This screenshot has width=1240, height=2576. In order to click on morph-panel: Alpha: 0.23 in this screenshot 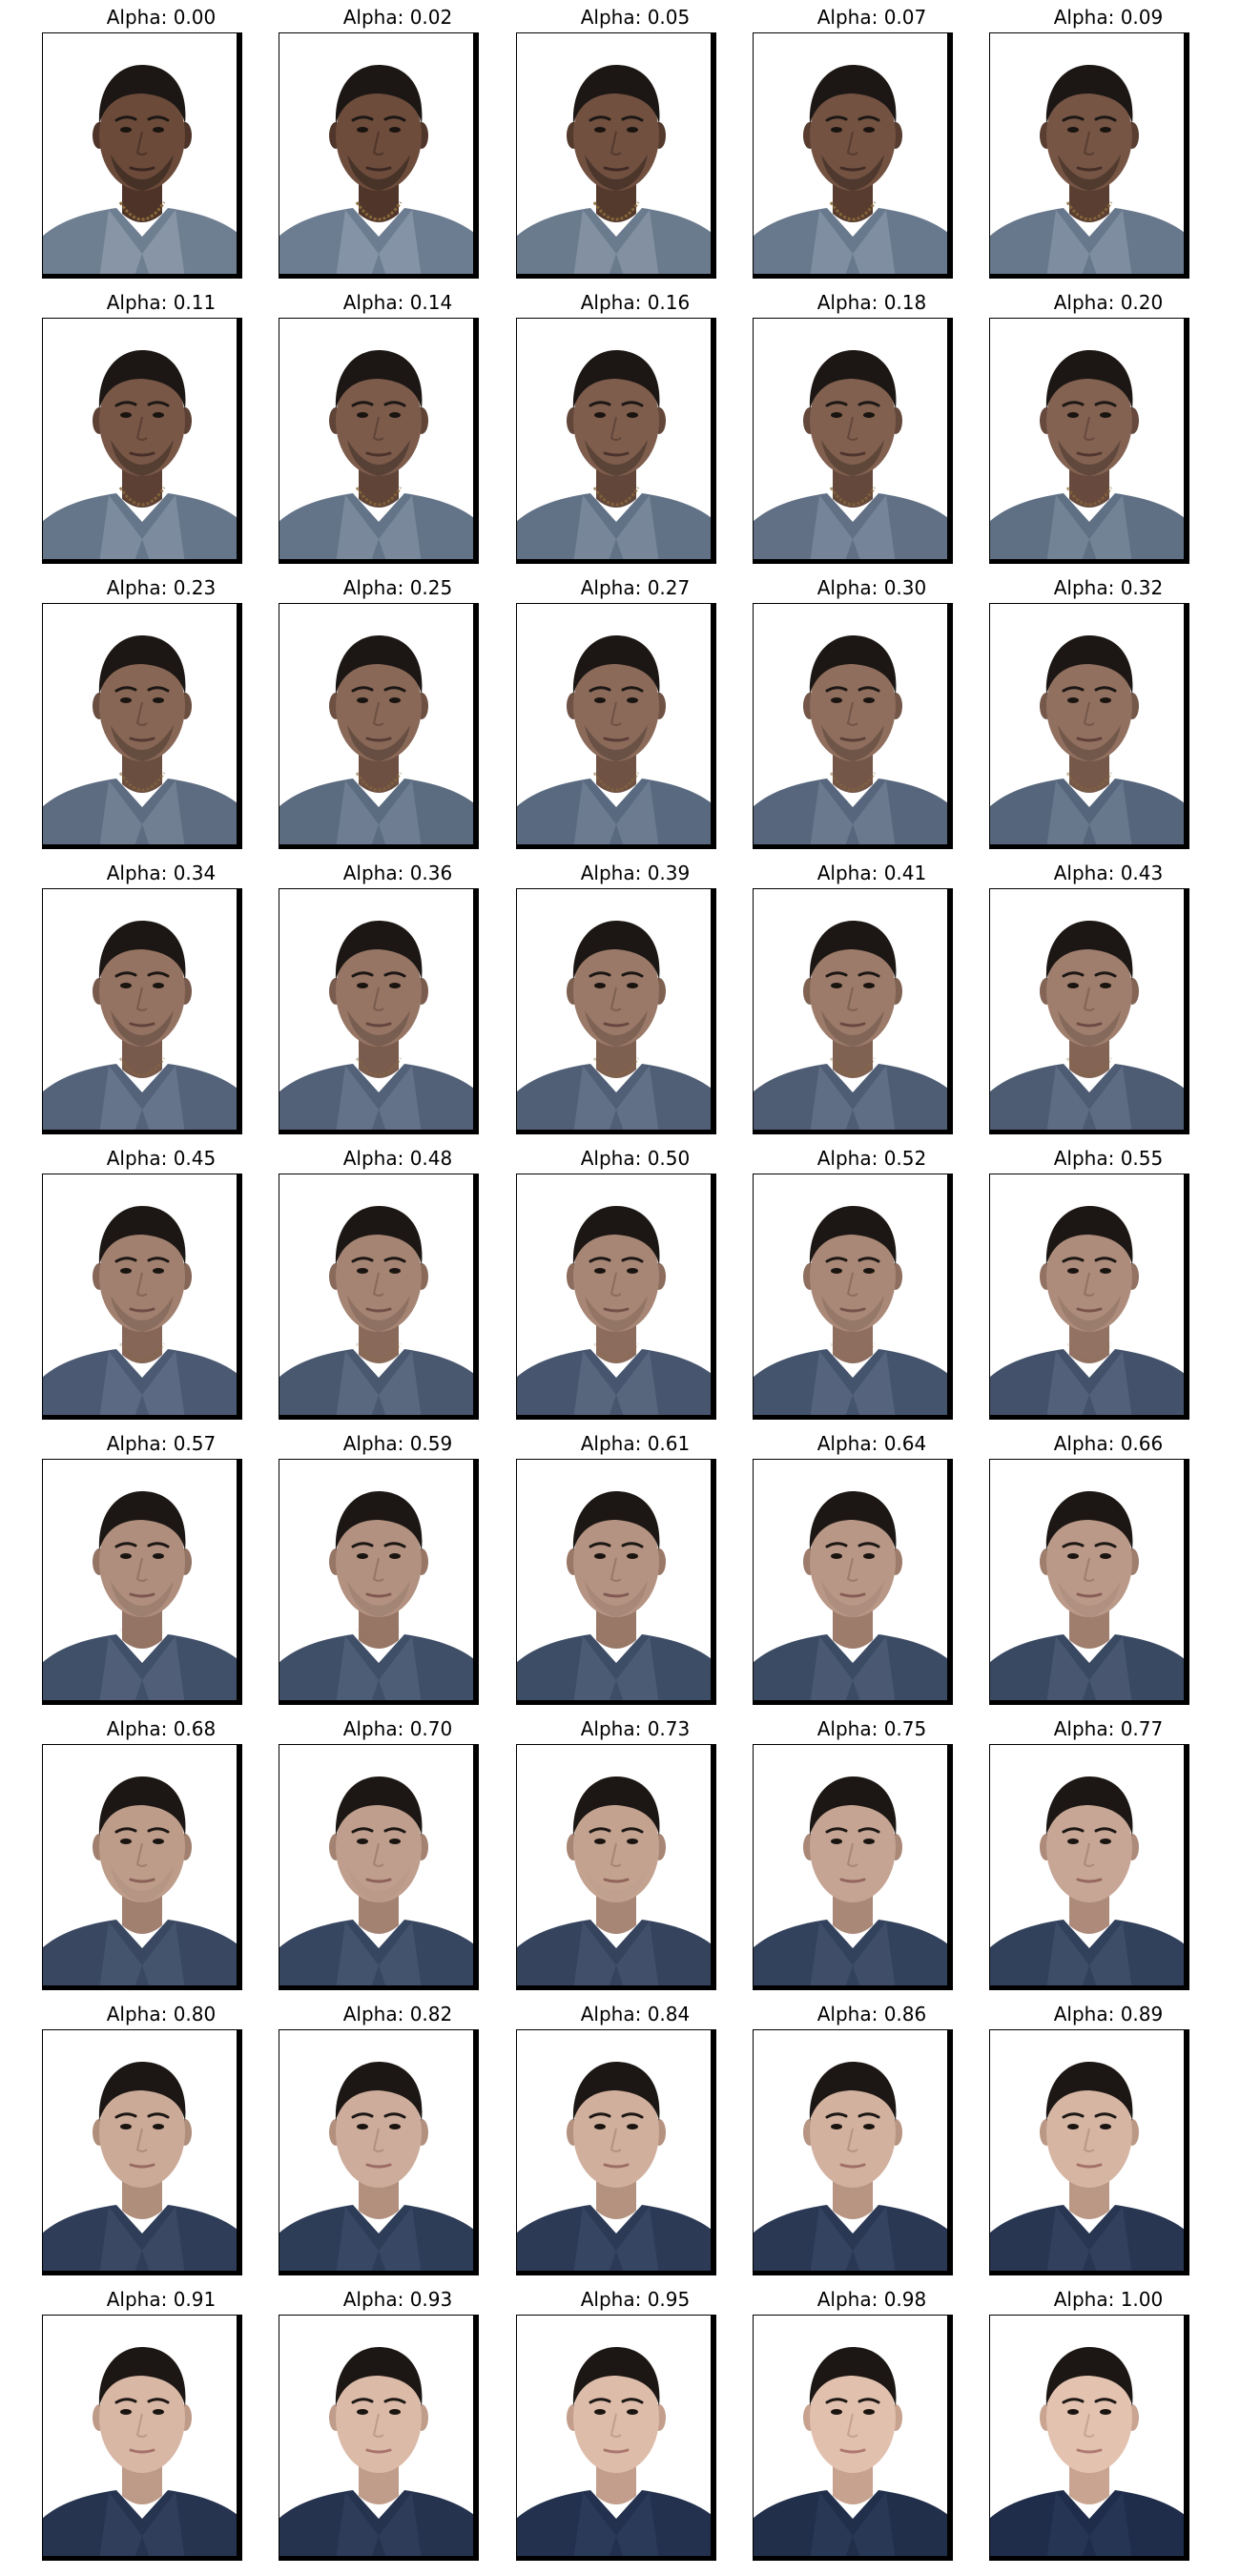, I will do `click(161, 714)`.